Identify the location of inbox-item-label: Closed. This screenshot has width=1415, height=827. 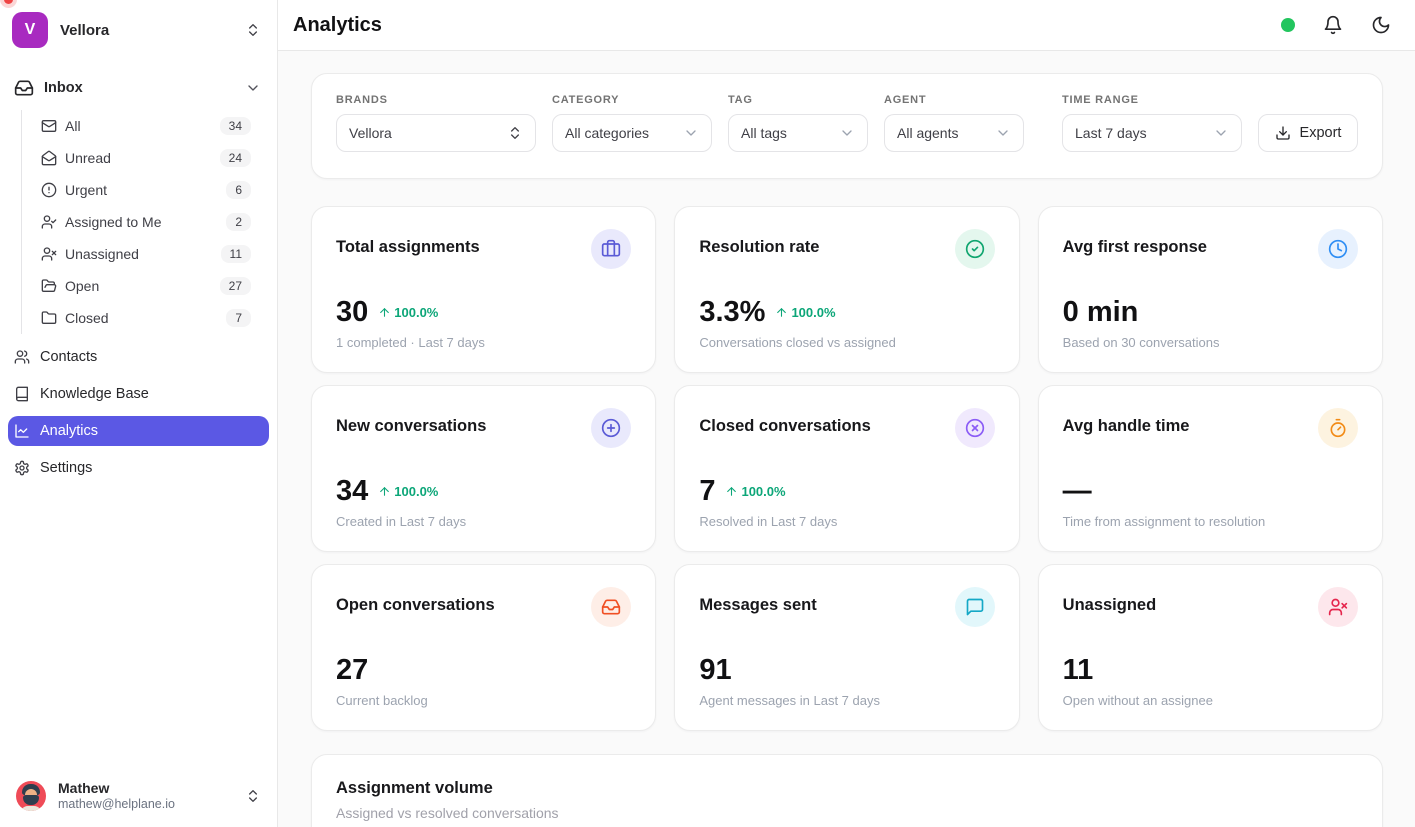
(87, 318).